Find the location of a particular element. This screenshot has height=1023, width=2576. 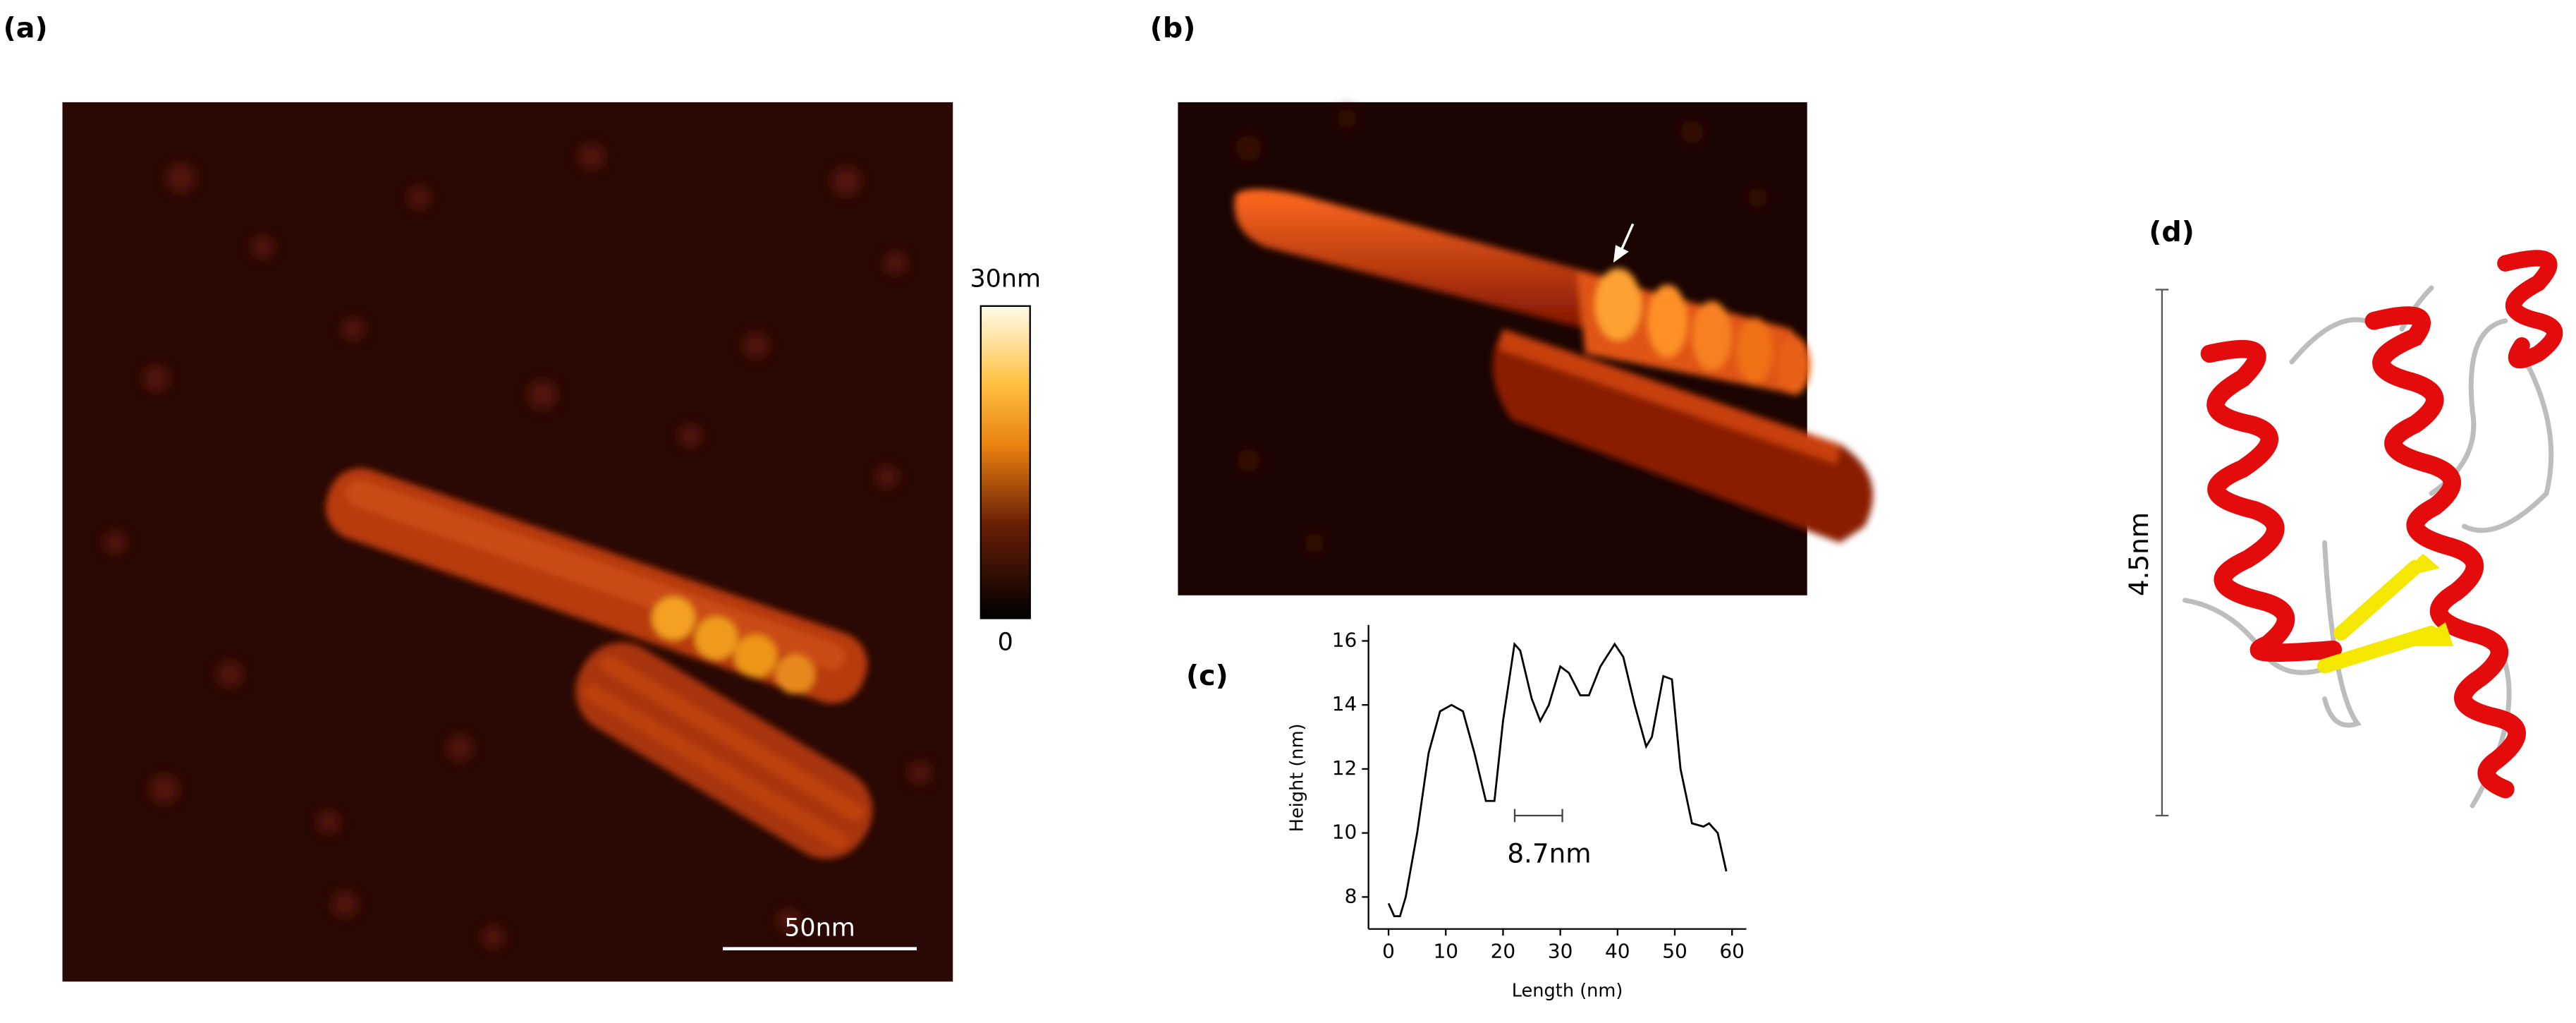

y-tick-label: 8 is located at coordinates (1351, 895).